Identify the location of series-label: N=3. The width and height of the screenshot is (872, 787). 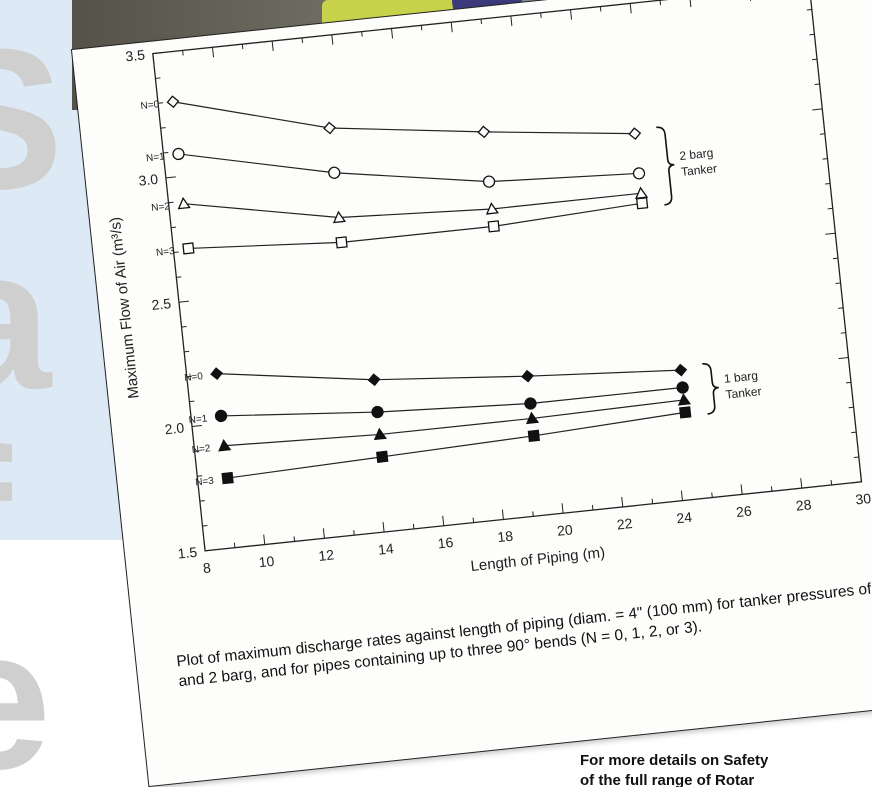
(205, 482).